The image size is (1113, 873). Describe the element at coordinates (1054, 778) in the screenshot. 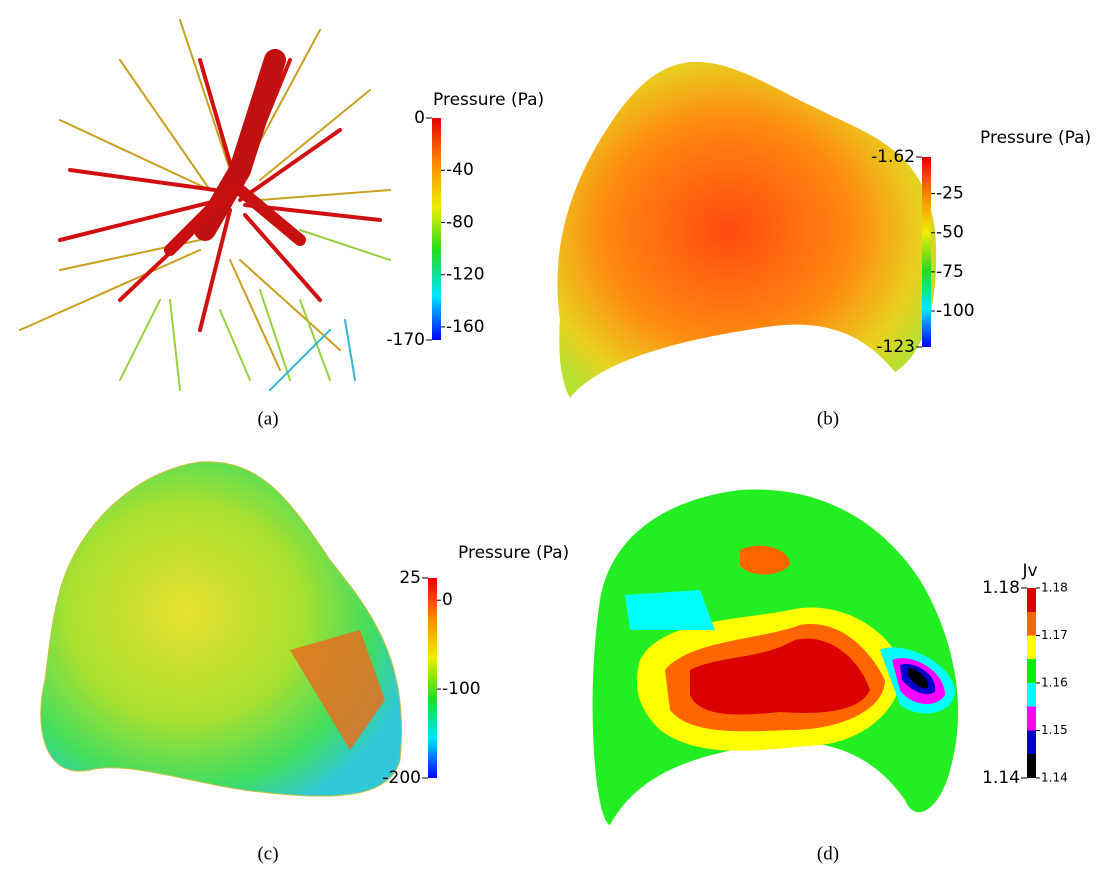

I see `colorbar-tick-label: 1.14` at that location.